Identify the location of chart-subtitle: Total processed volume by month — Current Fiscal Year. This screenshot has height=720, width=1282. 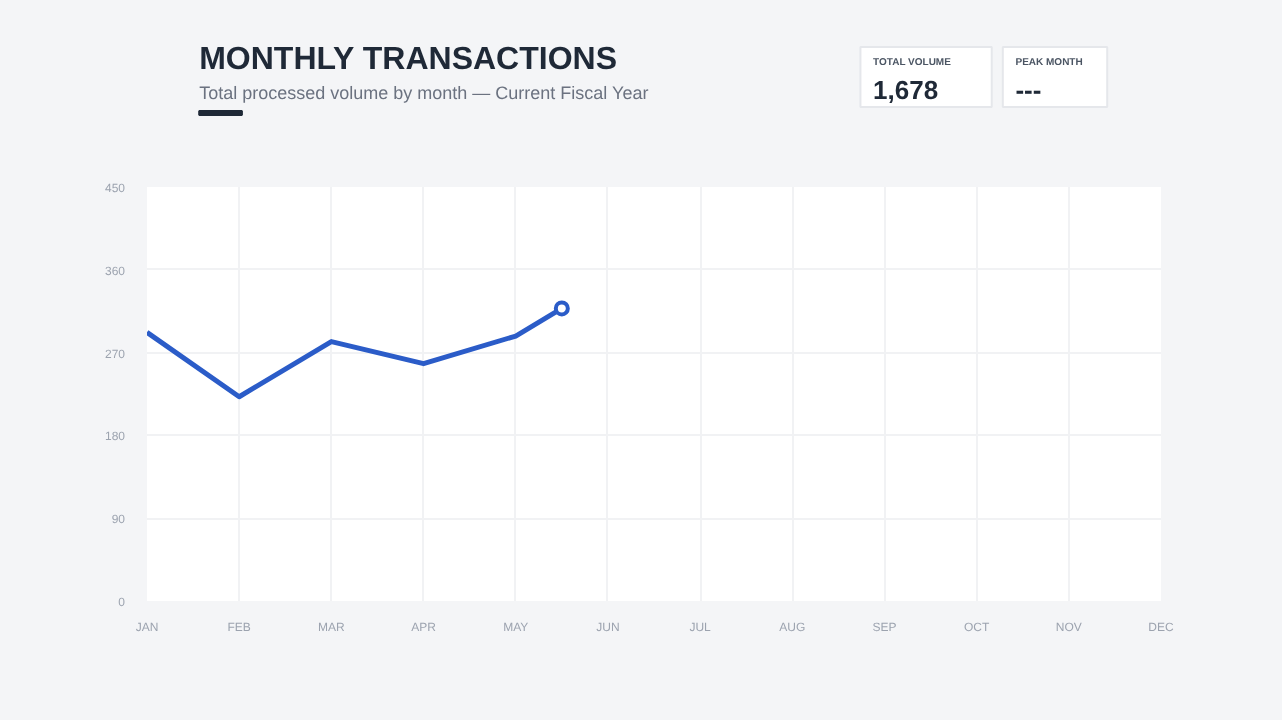
(424, 93).